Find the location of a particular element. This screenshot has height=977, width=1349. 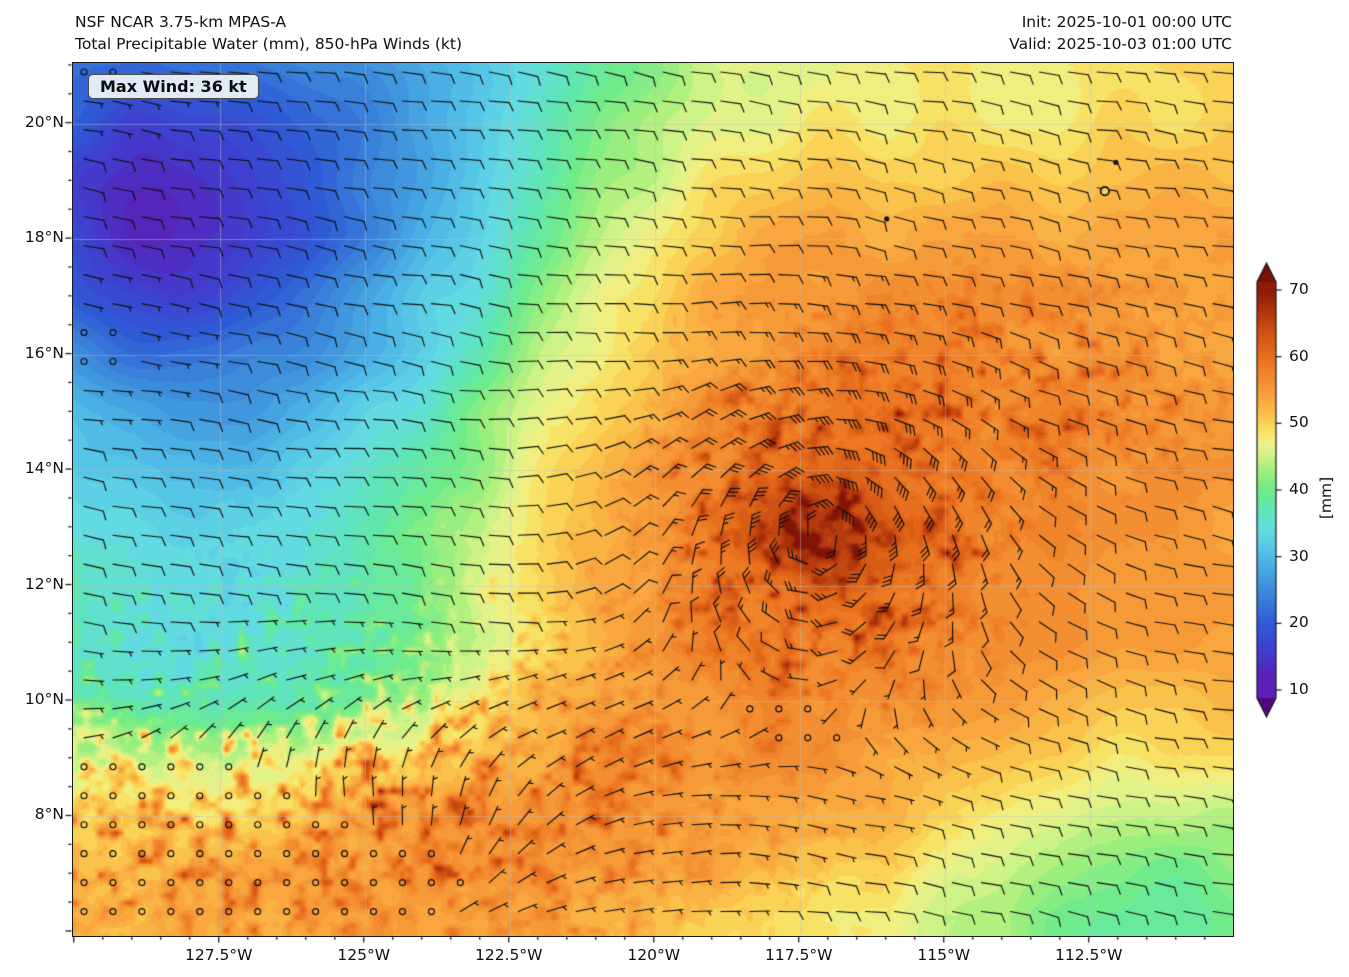

colorbar-tick-label: 70 is located at coordinates (1299, 289).